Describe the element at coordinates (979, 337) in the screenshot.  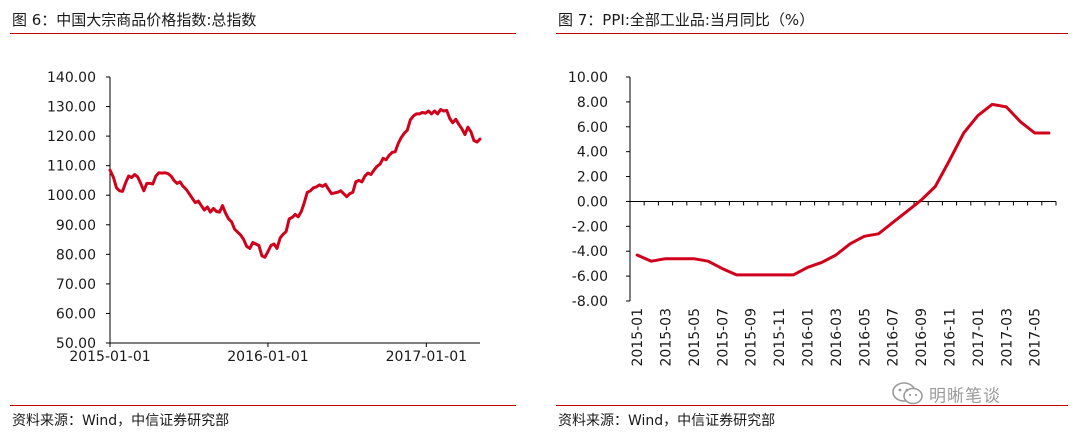
I see `right-x-tick-label: 2017-01` at that location.